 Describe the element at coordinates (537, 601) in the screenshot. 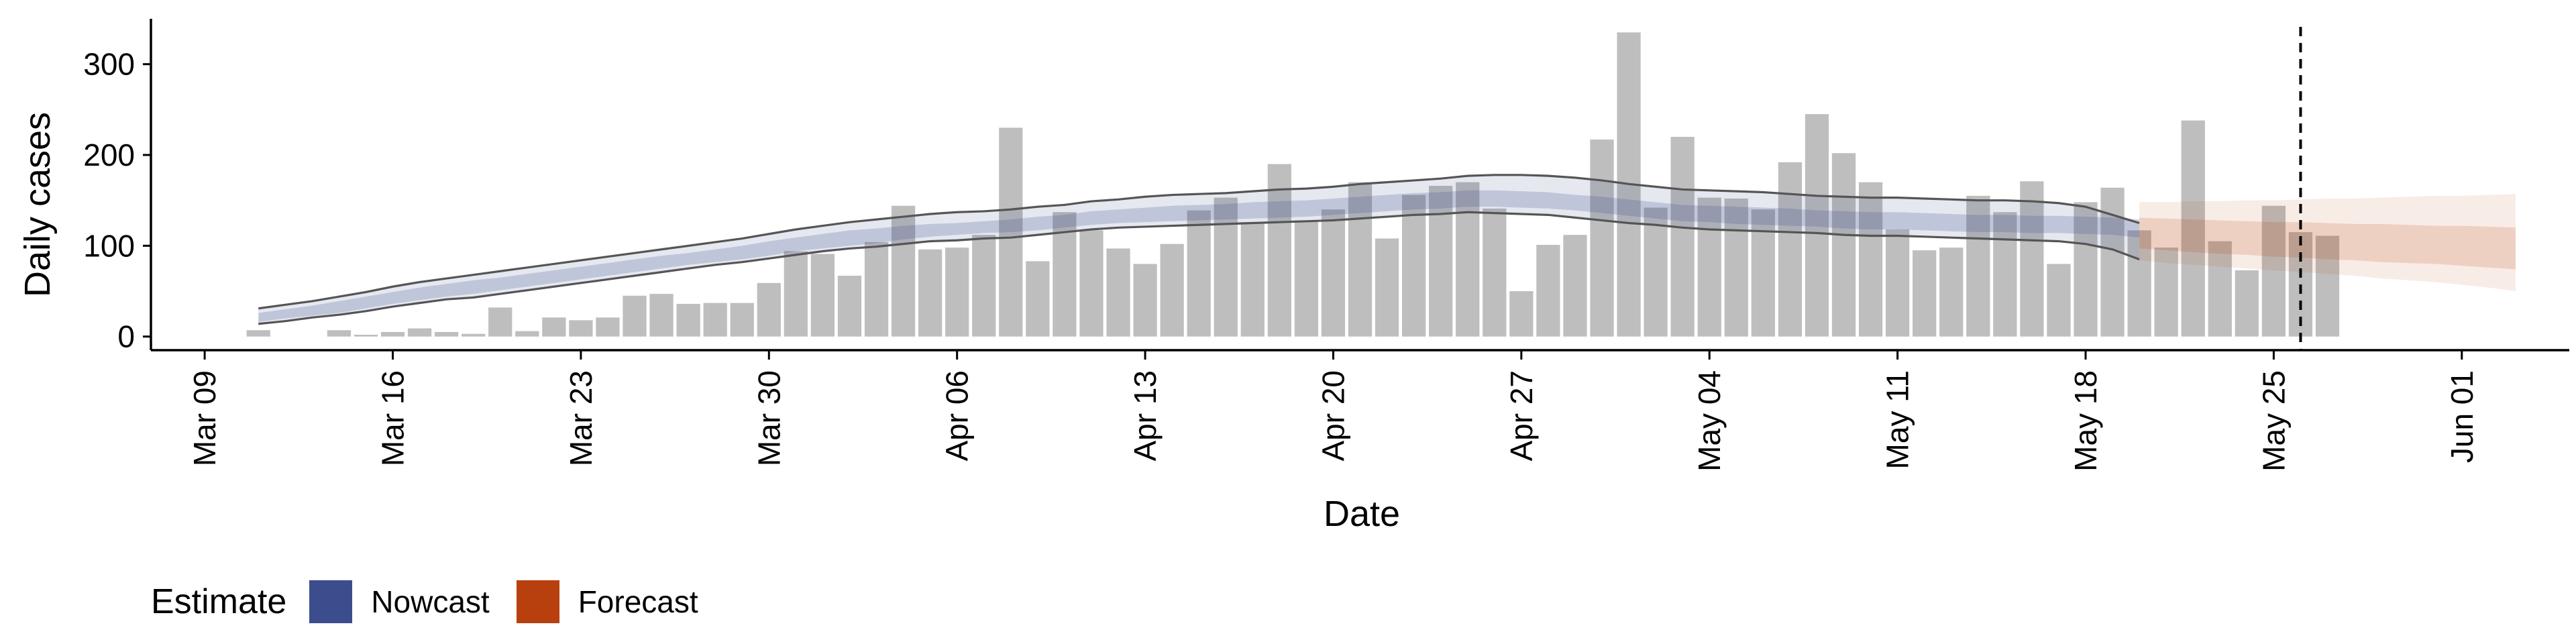

I see `legend-key-forecast` at that location.